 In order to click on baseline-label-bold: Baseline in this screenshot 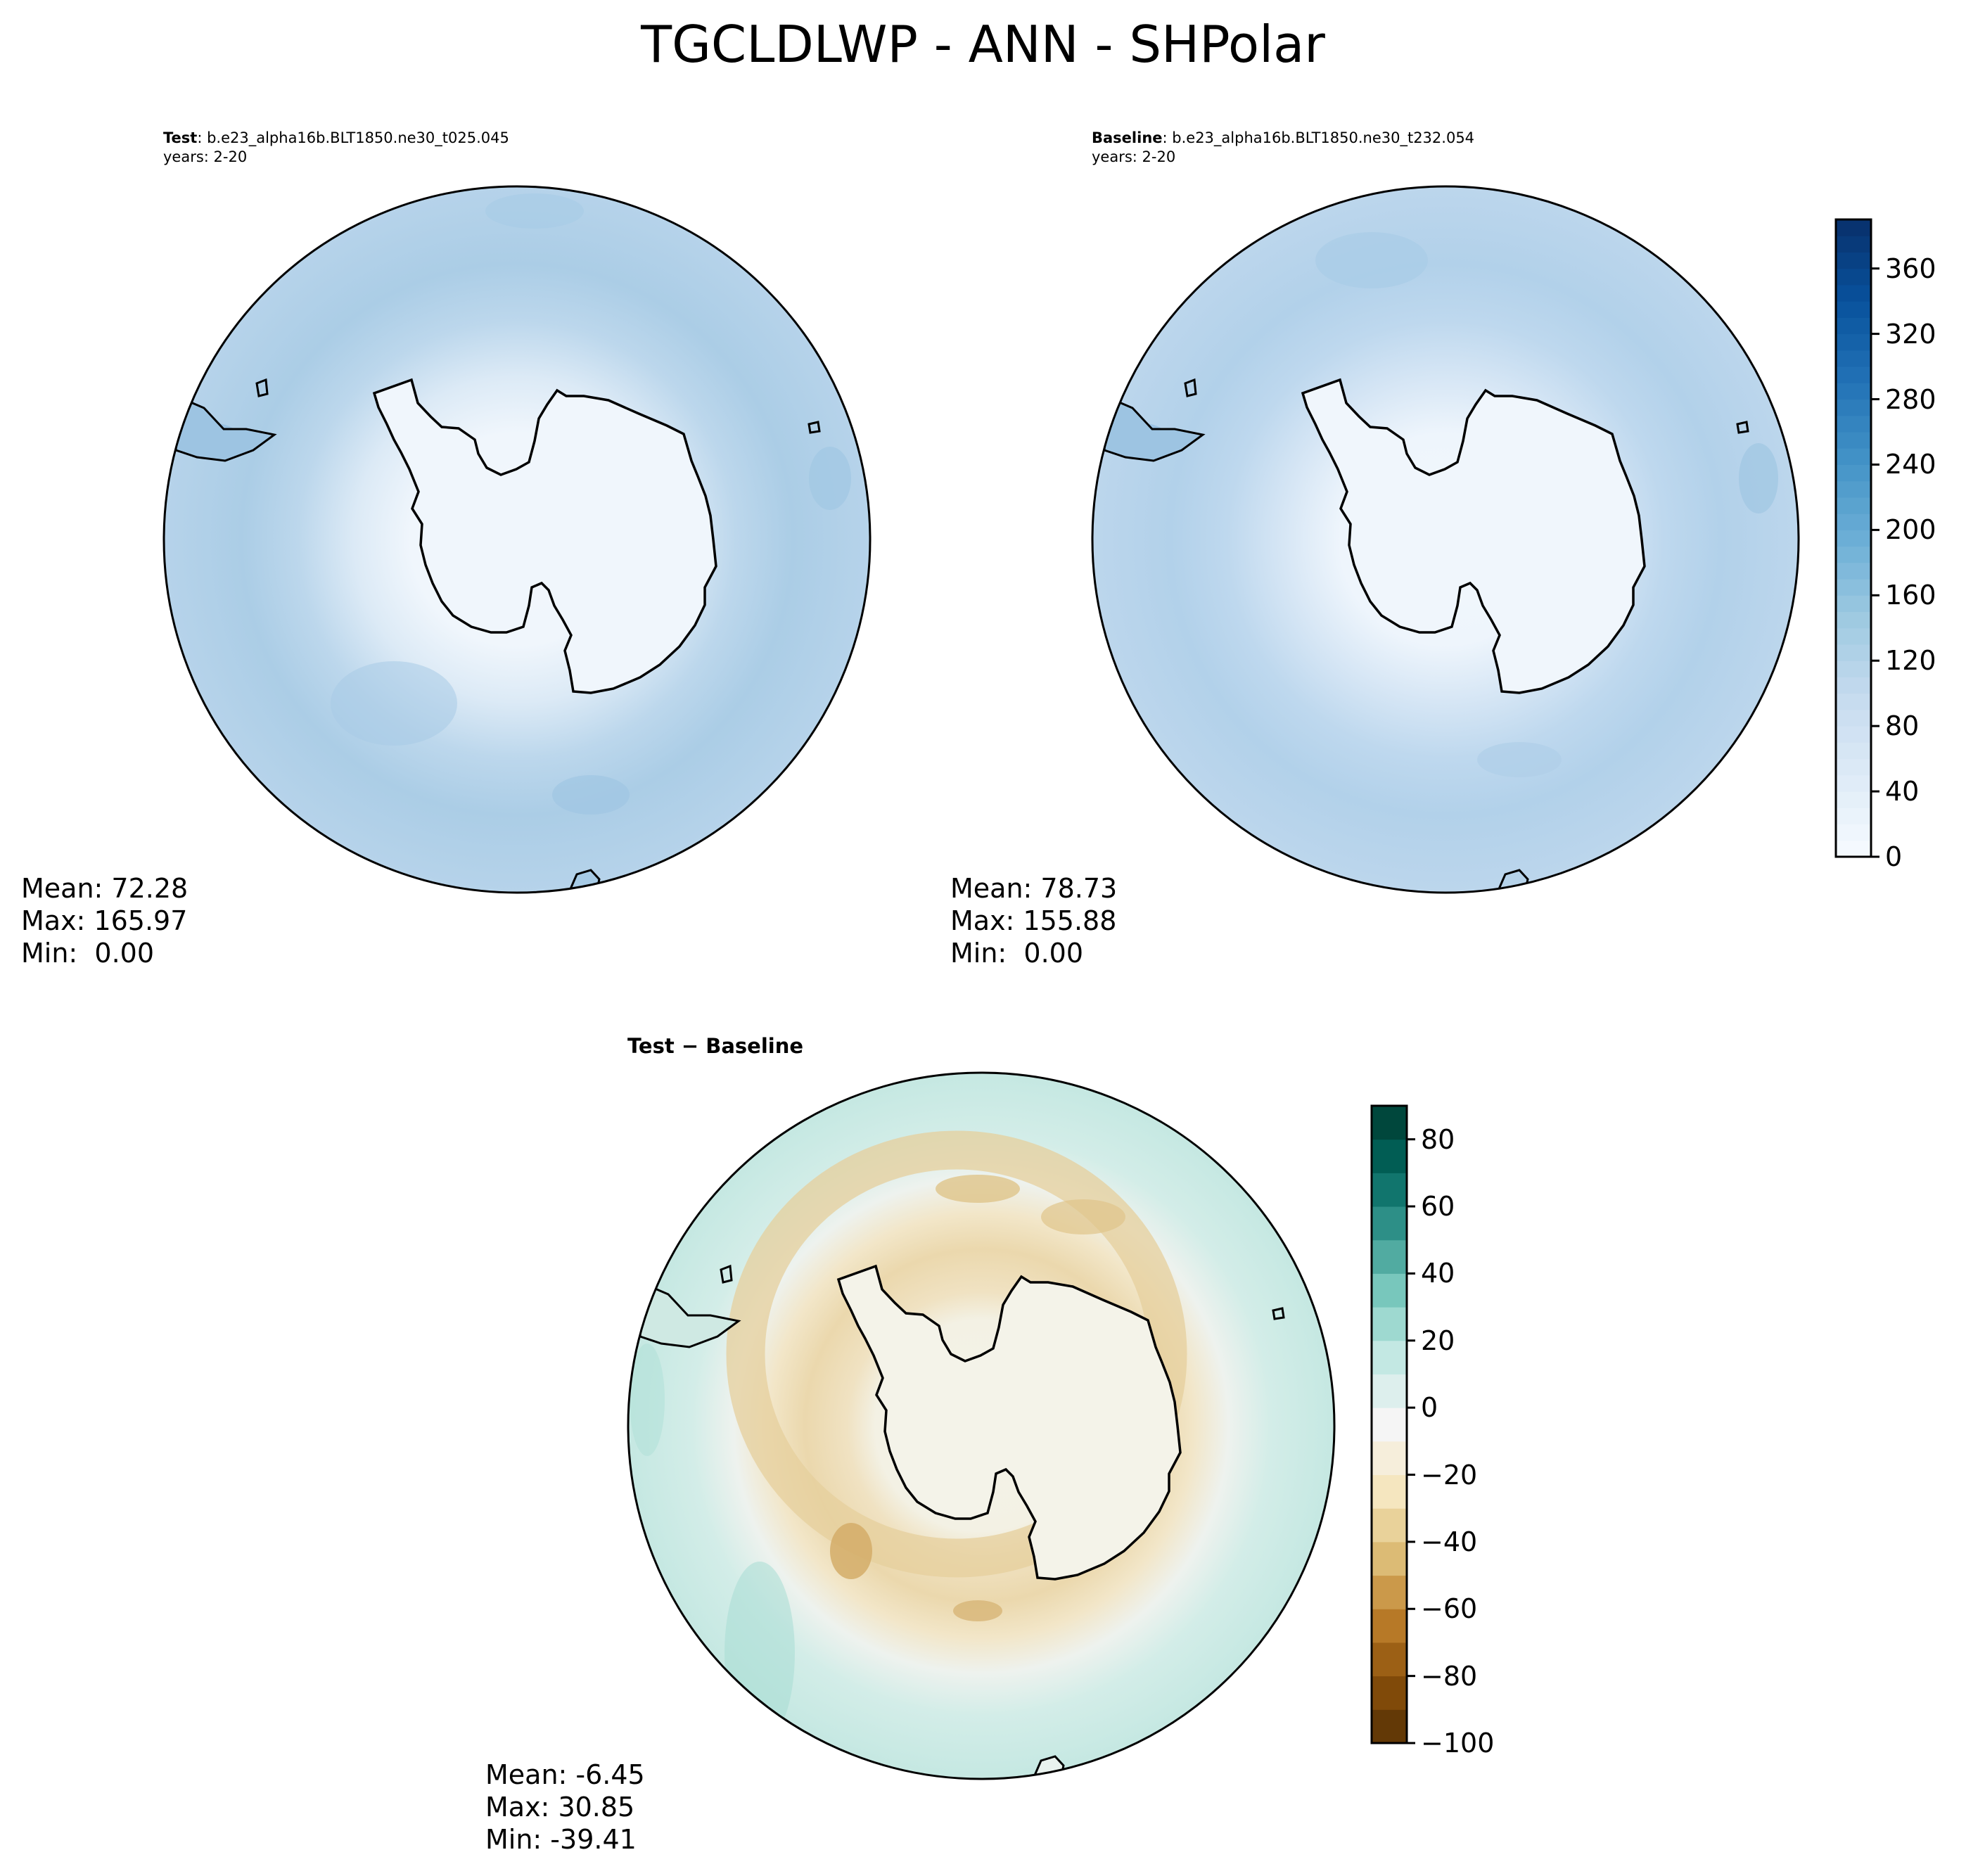, I will do `click(1127, 137)`.